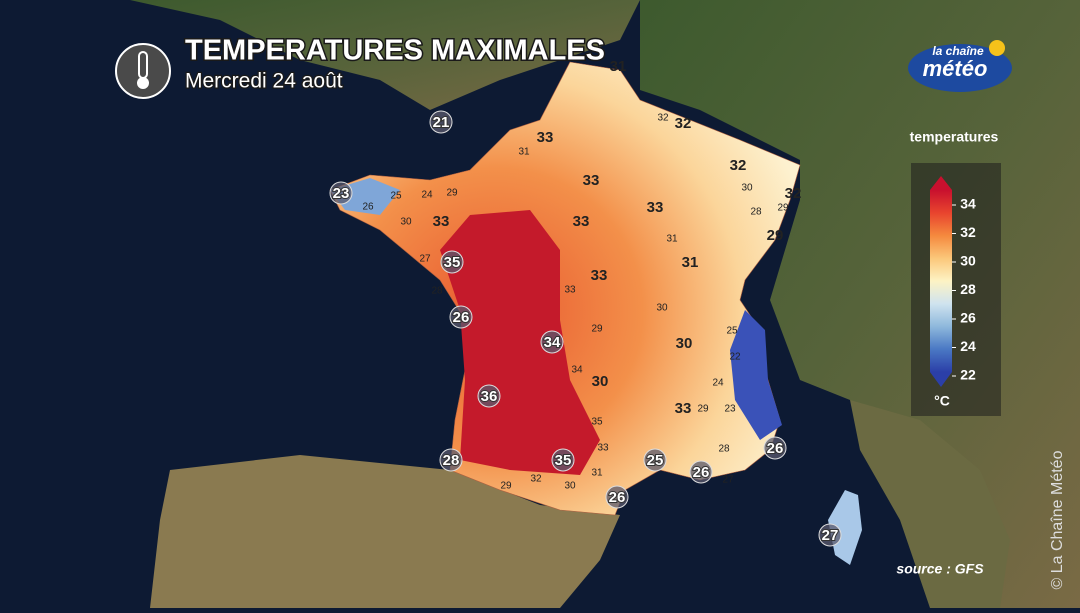 The width and height of the screenshot is (1080, 613). Describe the element at coordinates (958, 51) in the screenshot. I see `logo-line1: la chaîne` at that location.